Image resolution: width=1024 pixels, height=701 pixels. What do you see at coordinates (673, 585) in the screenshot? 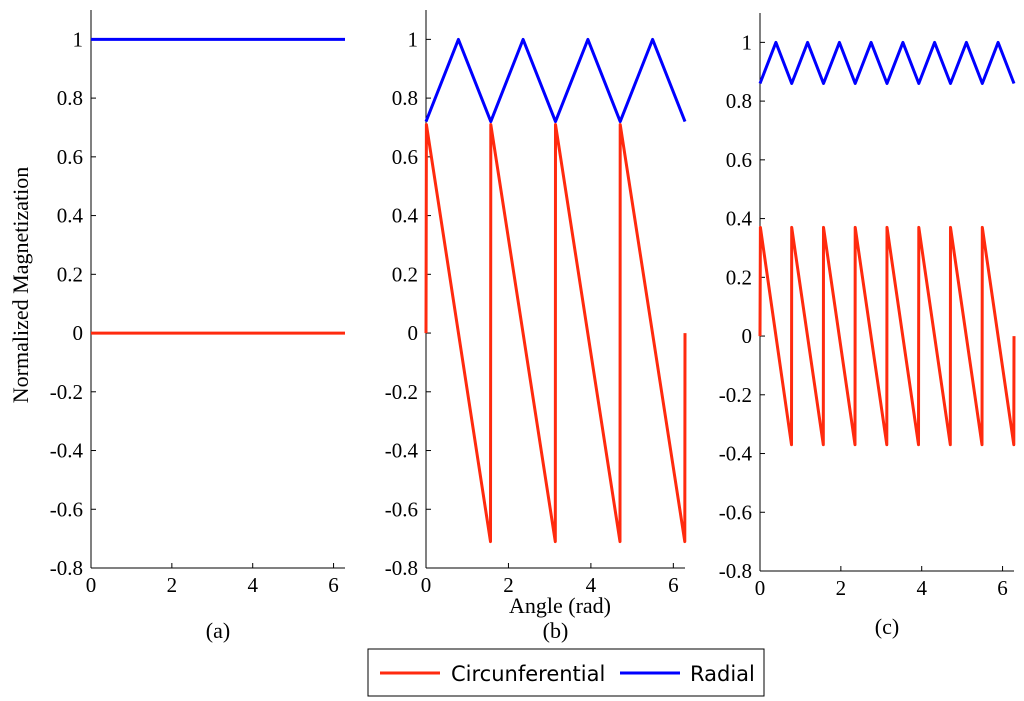
I see `x-tick-label-b-3: 6` at bounding box center [673, 585].